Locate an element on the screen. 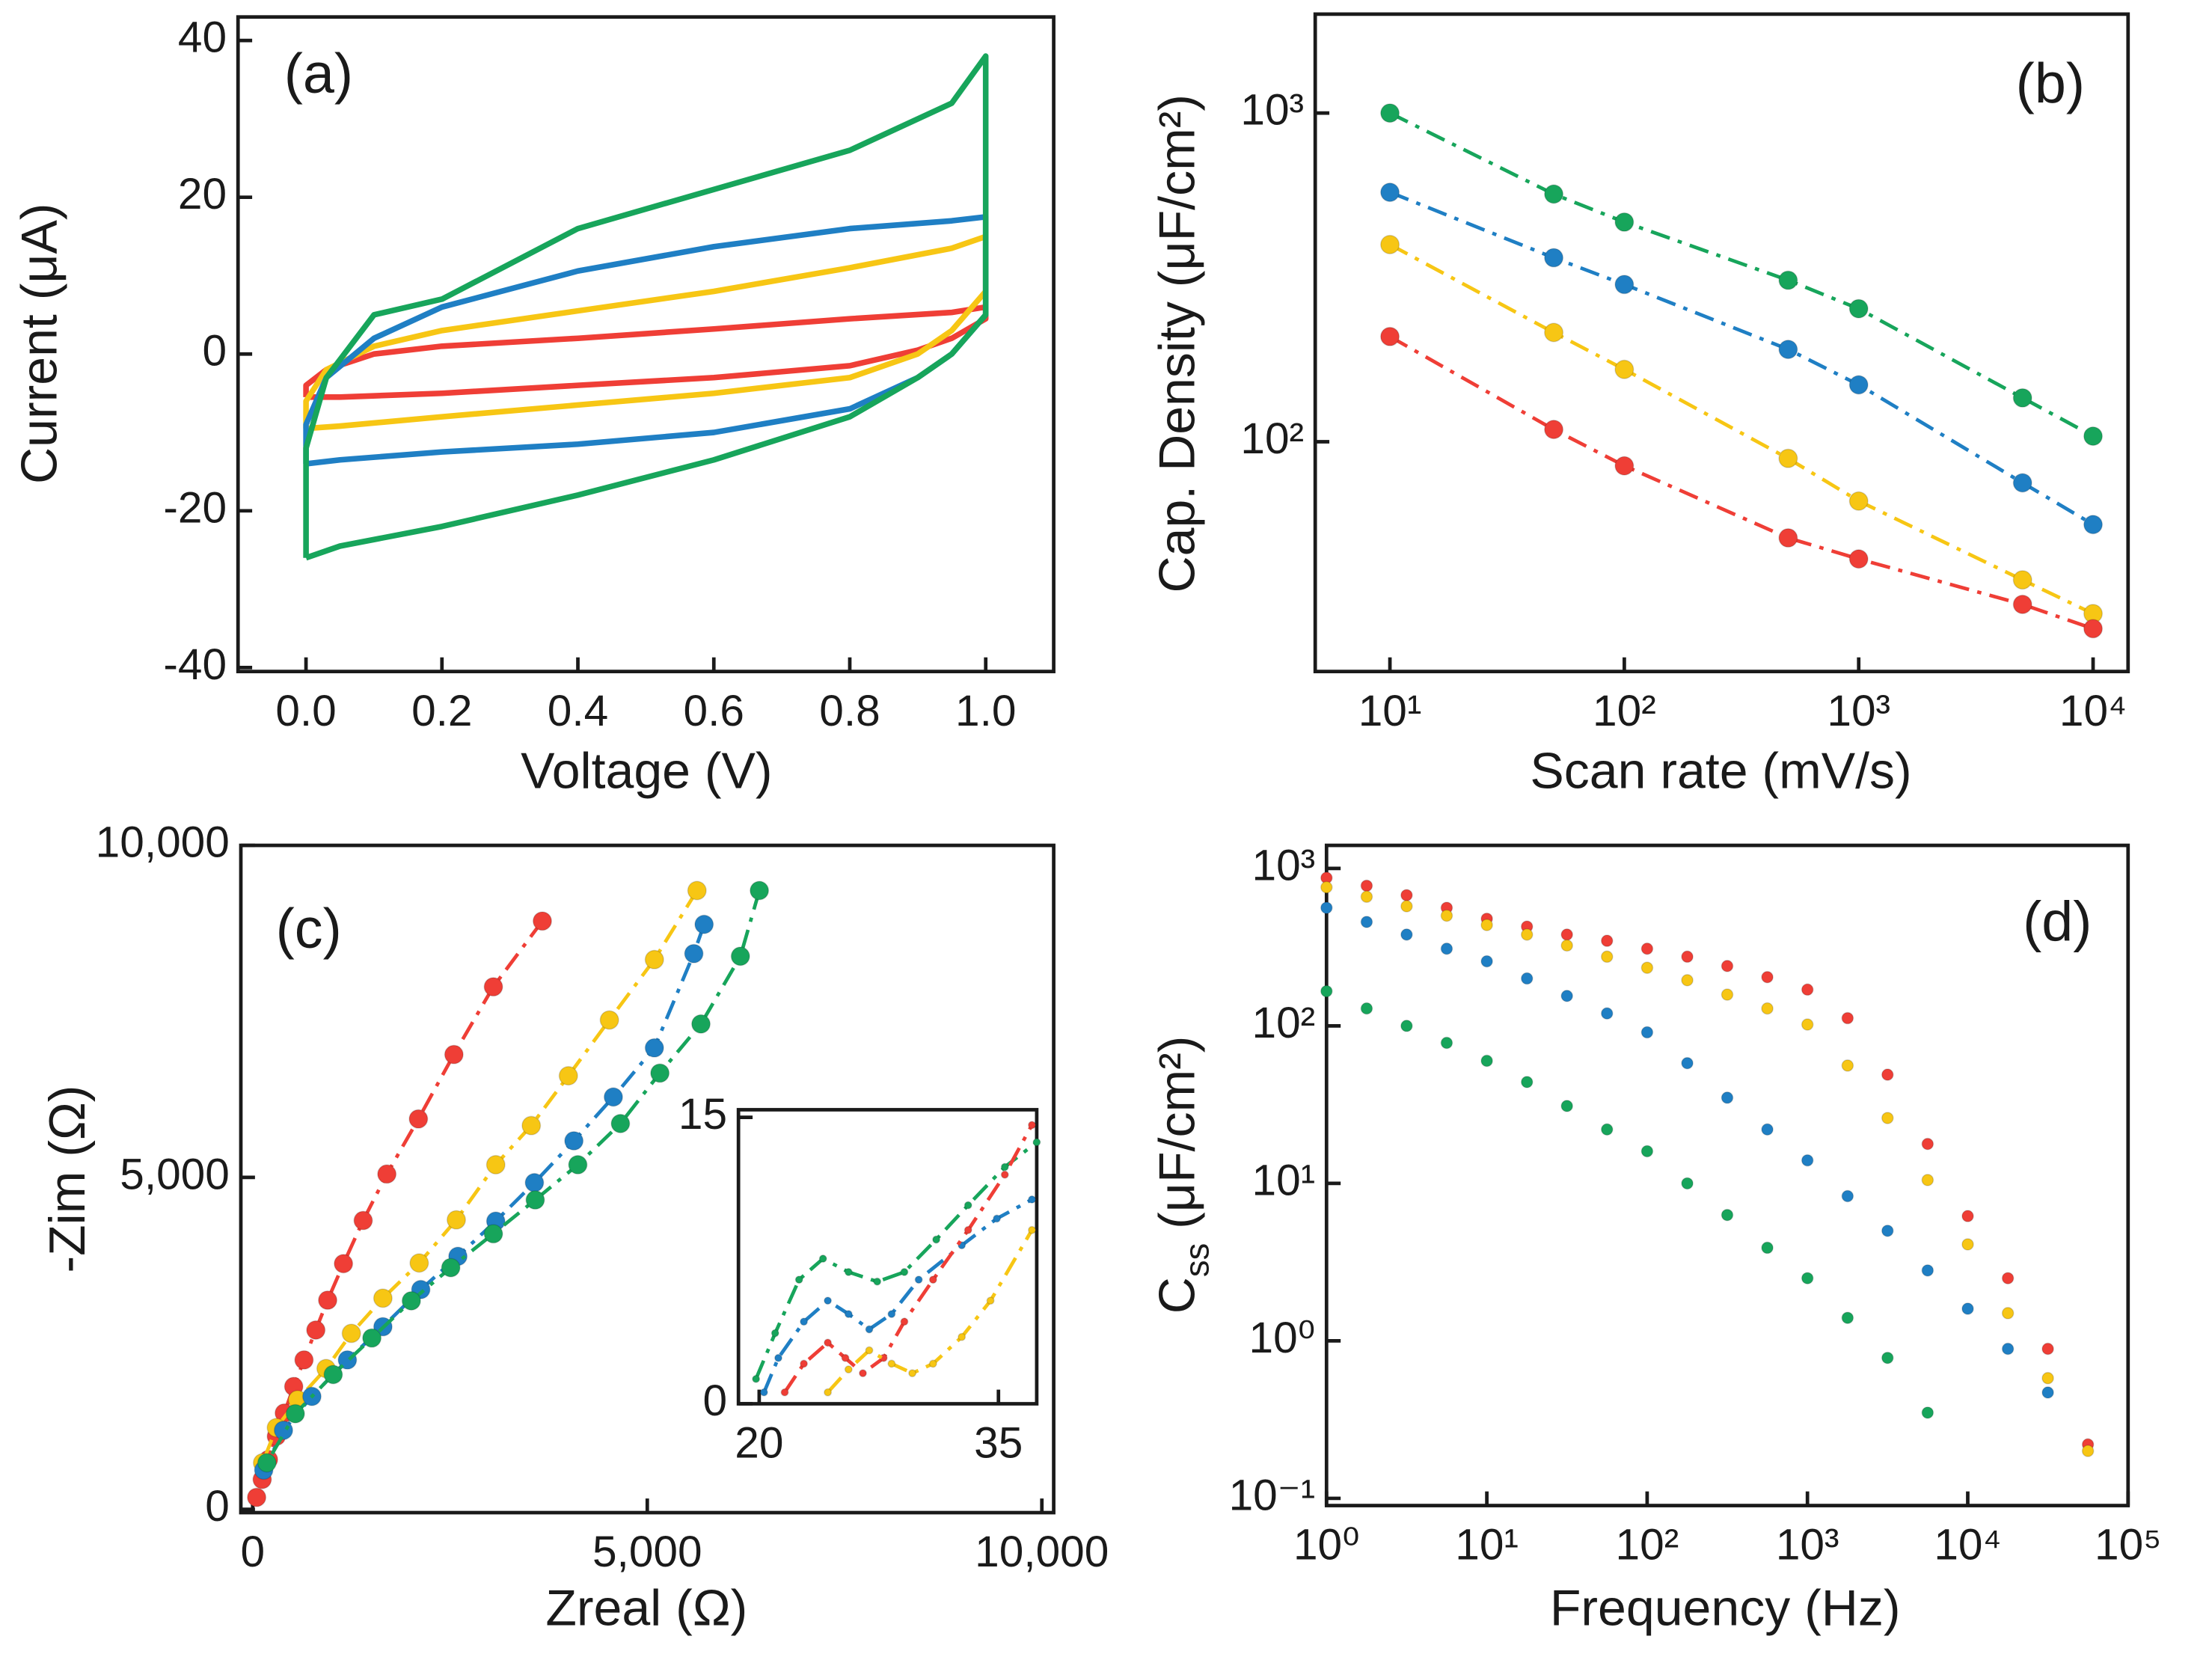 This screenshot has width=2212, height=1654. y-axis-label-part: ss is located at coordinates (1197, 1260).